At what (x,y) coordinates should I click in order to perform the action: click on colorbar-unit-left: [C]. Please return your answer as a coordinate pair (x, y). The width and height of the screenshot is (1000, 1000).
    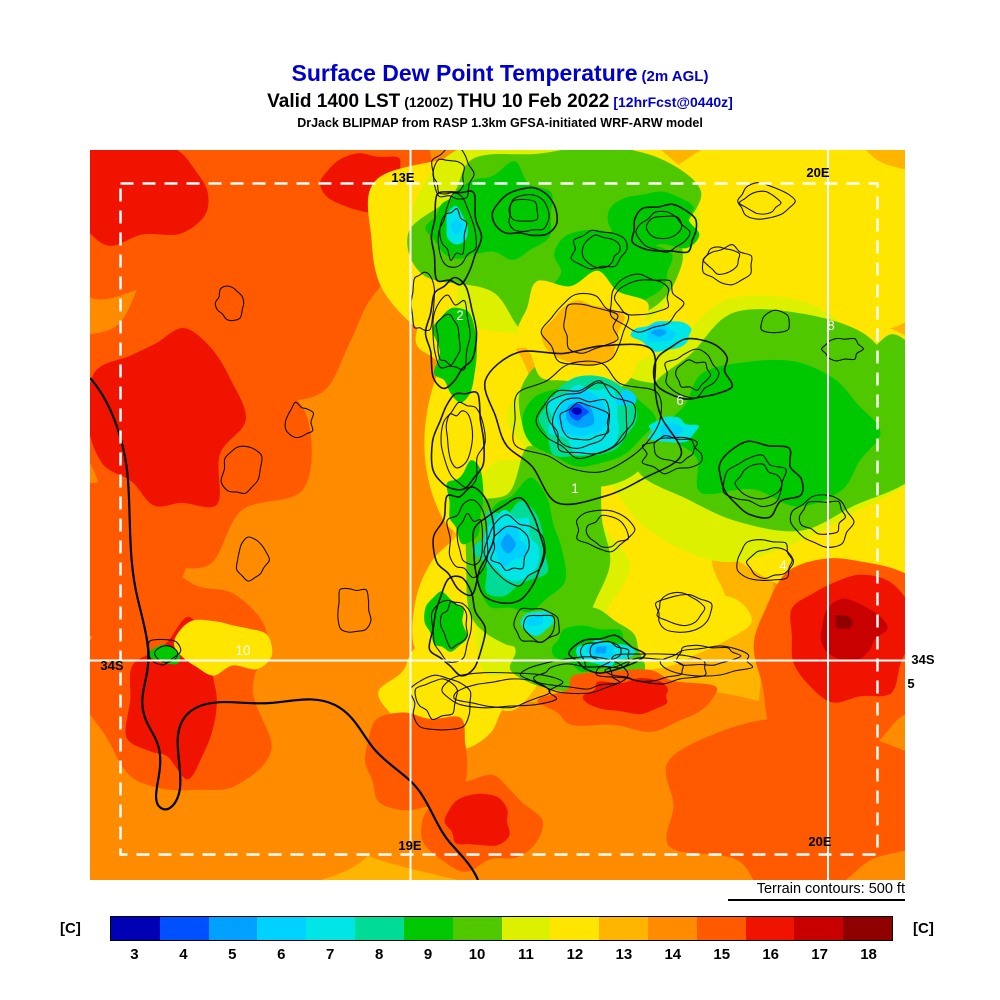
    Looking at the image, I should click on (70, 928).